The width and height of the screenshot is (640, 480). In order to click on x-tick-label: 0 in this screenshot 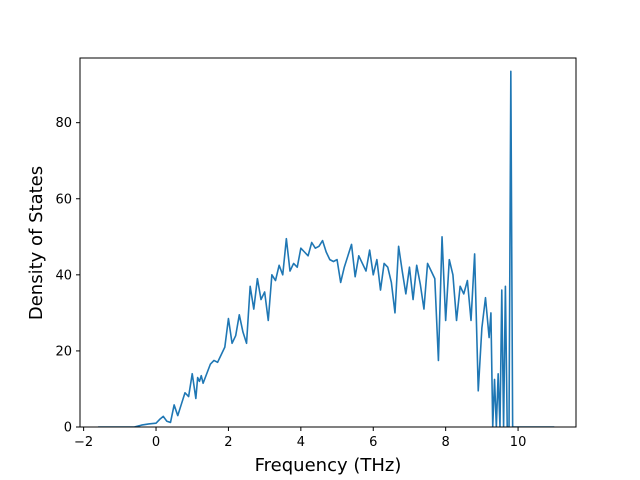, I will do `click(156, 442)`.